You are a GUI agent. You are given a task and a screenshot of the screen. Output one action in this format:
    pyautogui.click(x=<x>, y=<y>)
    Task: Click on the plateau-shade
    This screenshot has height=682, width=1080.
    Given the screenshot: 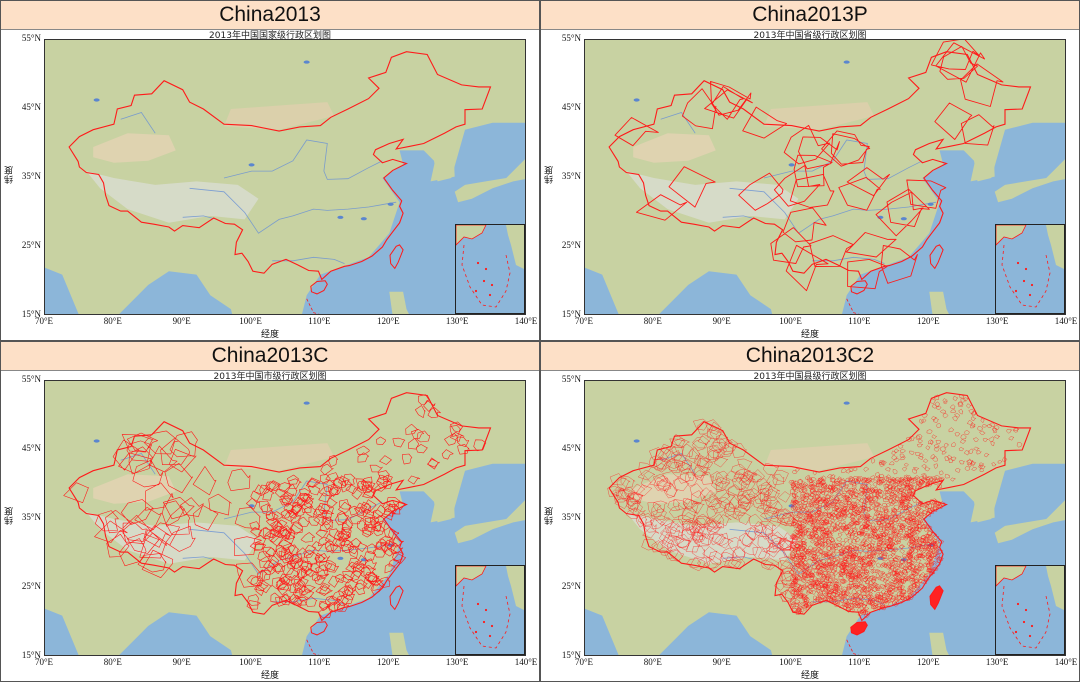 What is the action you would take?
    pyautogui.click(x=172, y=197)
    